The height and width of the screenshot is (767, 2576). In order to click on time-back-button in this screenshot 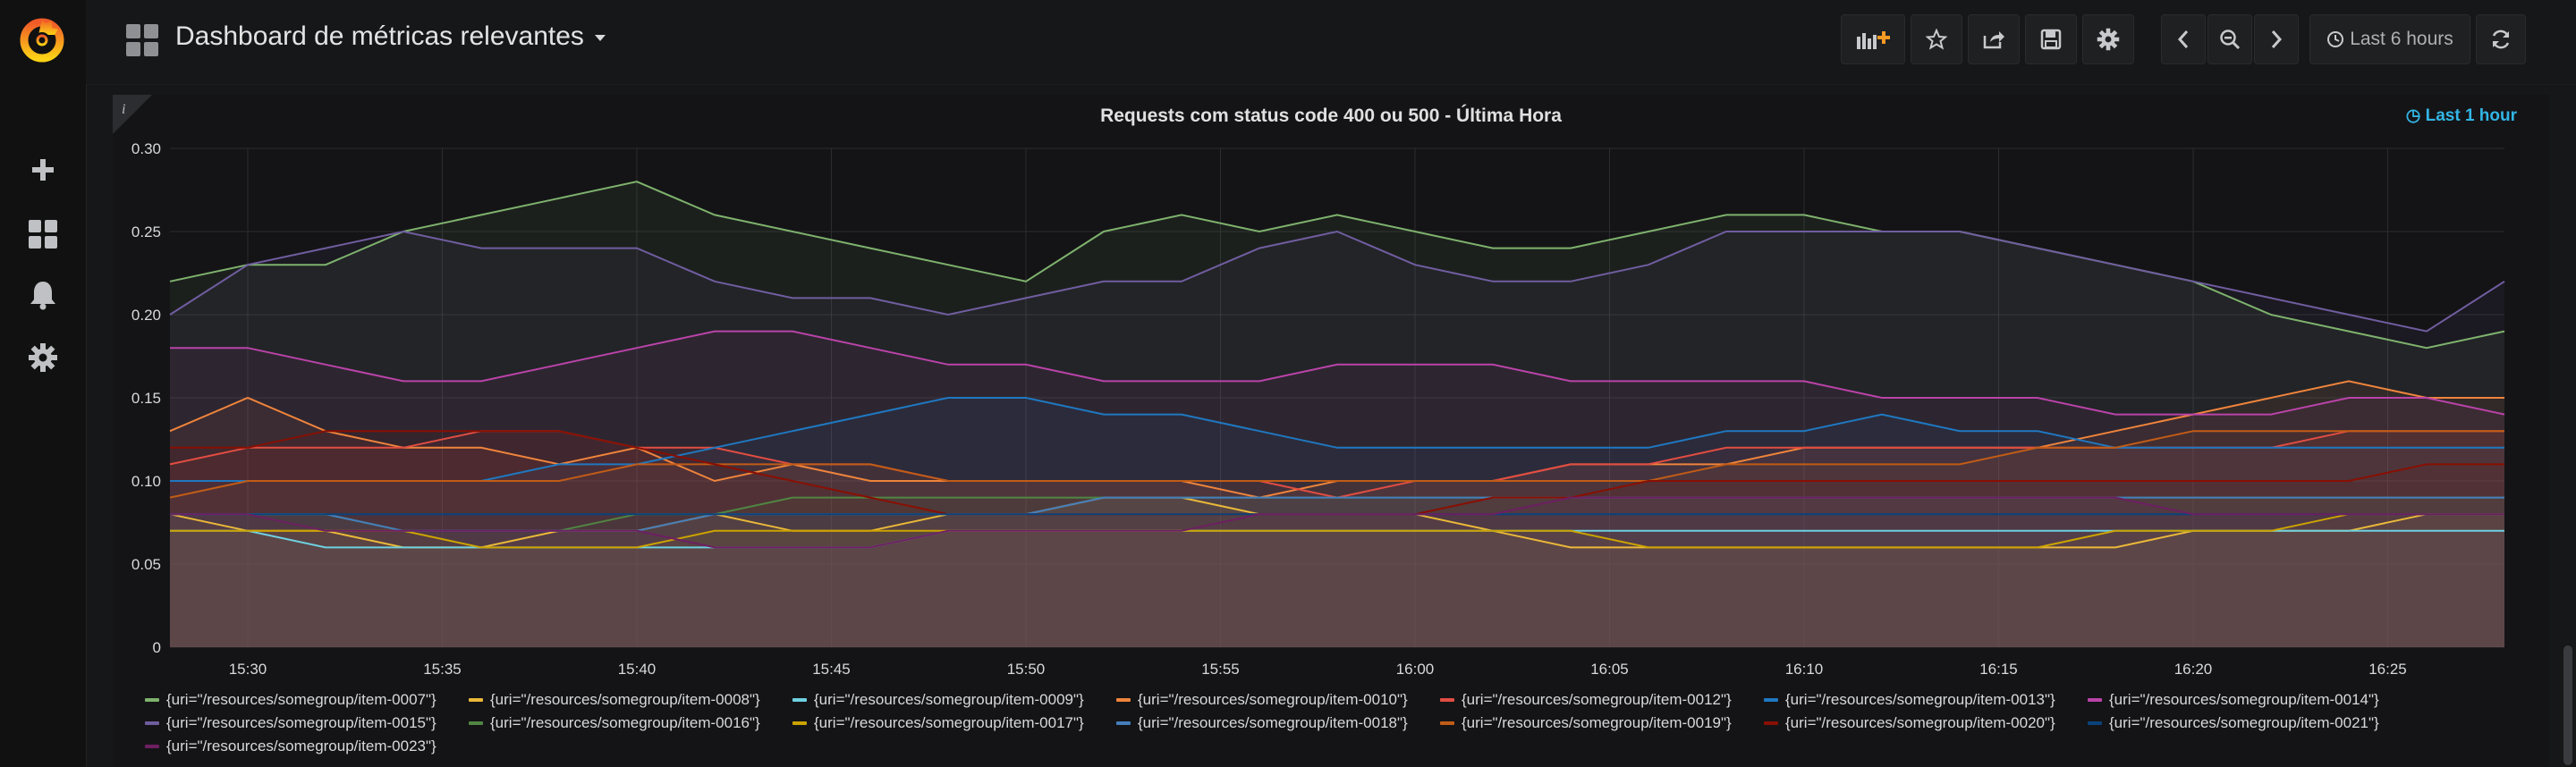, I will do `click(2183, 39)`.